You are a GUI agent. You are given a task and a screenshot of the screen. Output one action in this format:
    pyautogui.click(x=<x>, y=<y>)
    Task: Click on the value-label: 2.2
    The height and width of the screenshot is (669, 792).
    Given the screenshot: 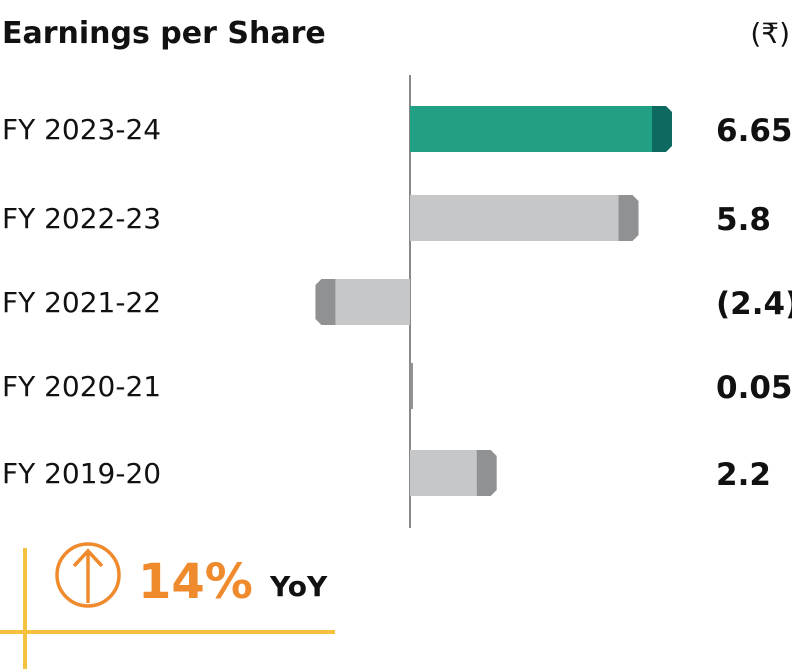 What is the action you would take?
    pyautogui.click(x=743, y=475)
    